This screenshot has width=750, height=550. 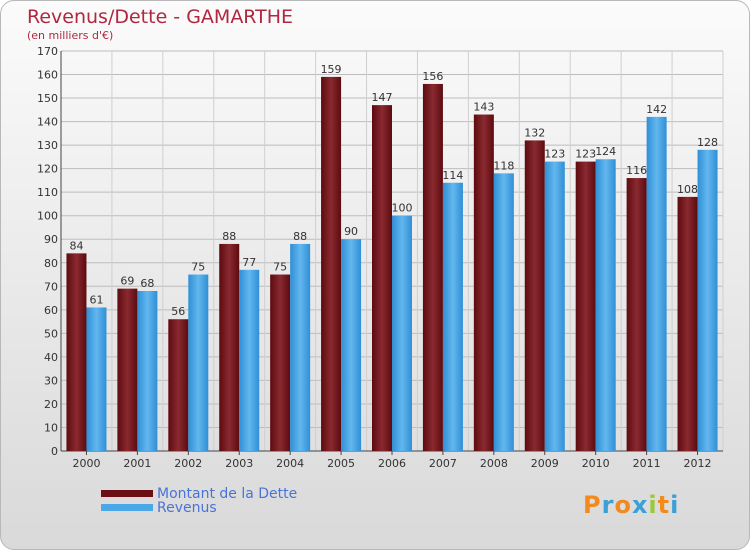 What do you see at coordinates (432, 76) in the screenshot?
I see `data-label: 156` at bounding box center [432, 76].